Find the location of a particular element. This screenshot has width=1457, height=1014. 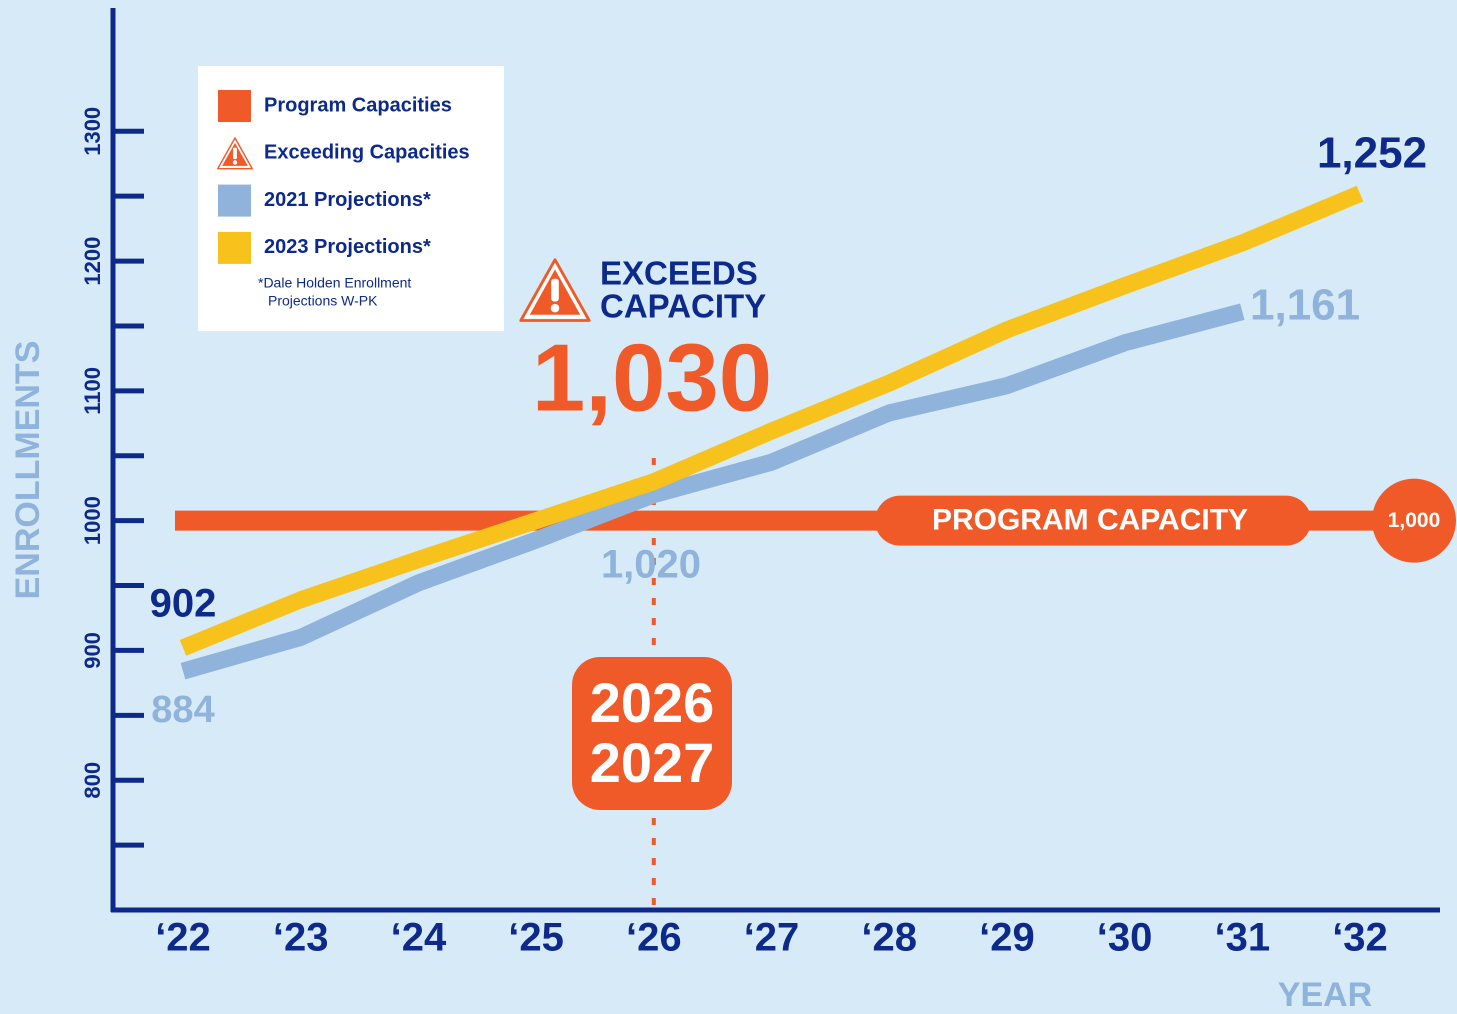

x-tick-label: ‘24 is located at coordinates (419, 938).